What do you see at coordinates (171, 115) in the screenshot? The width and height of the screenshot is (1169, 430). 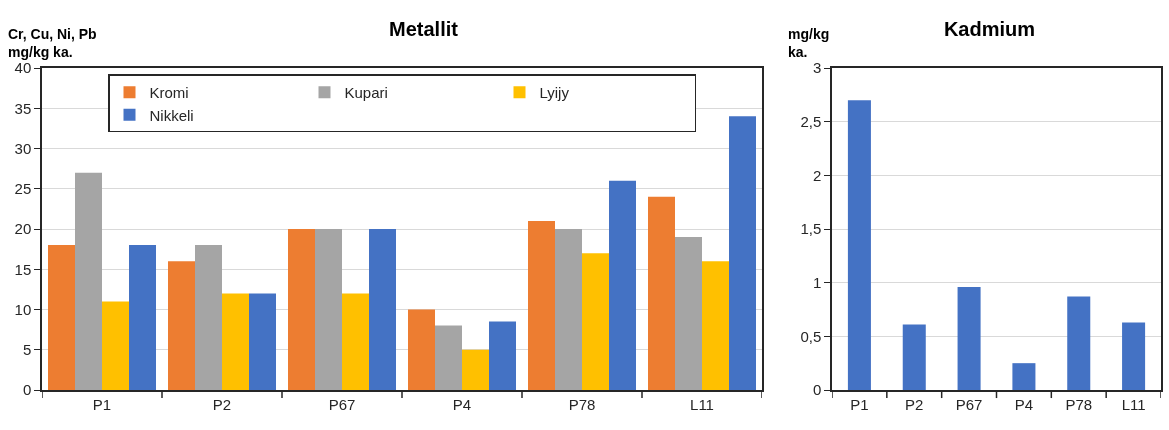 I see `legend-label: Nikkeli` at bounding box center [171, 115].